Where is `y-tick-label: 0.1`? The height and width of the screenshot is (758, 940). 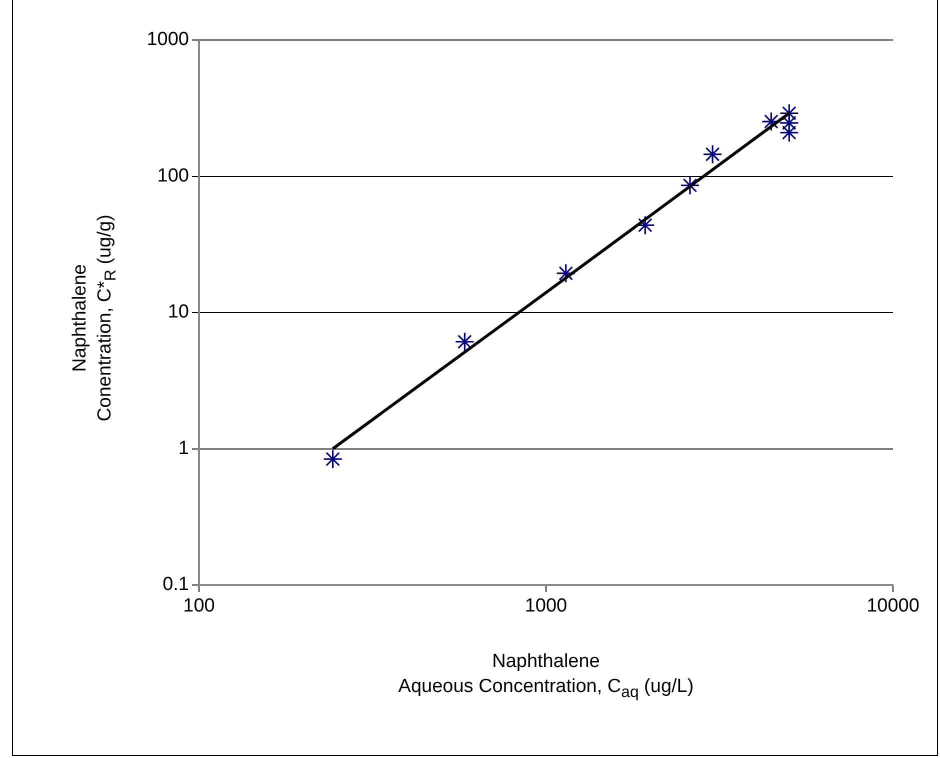 y-tick-label: 0.1 is located at coordinates (175, 585).